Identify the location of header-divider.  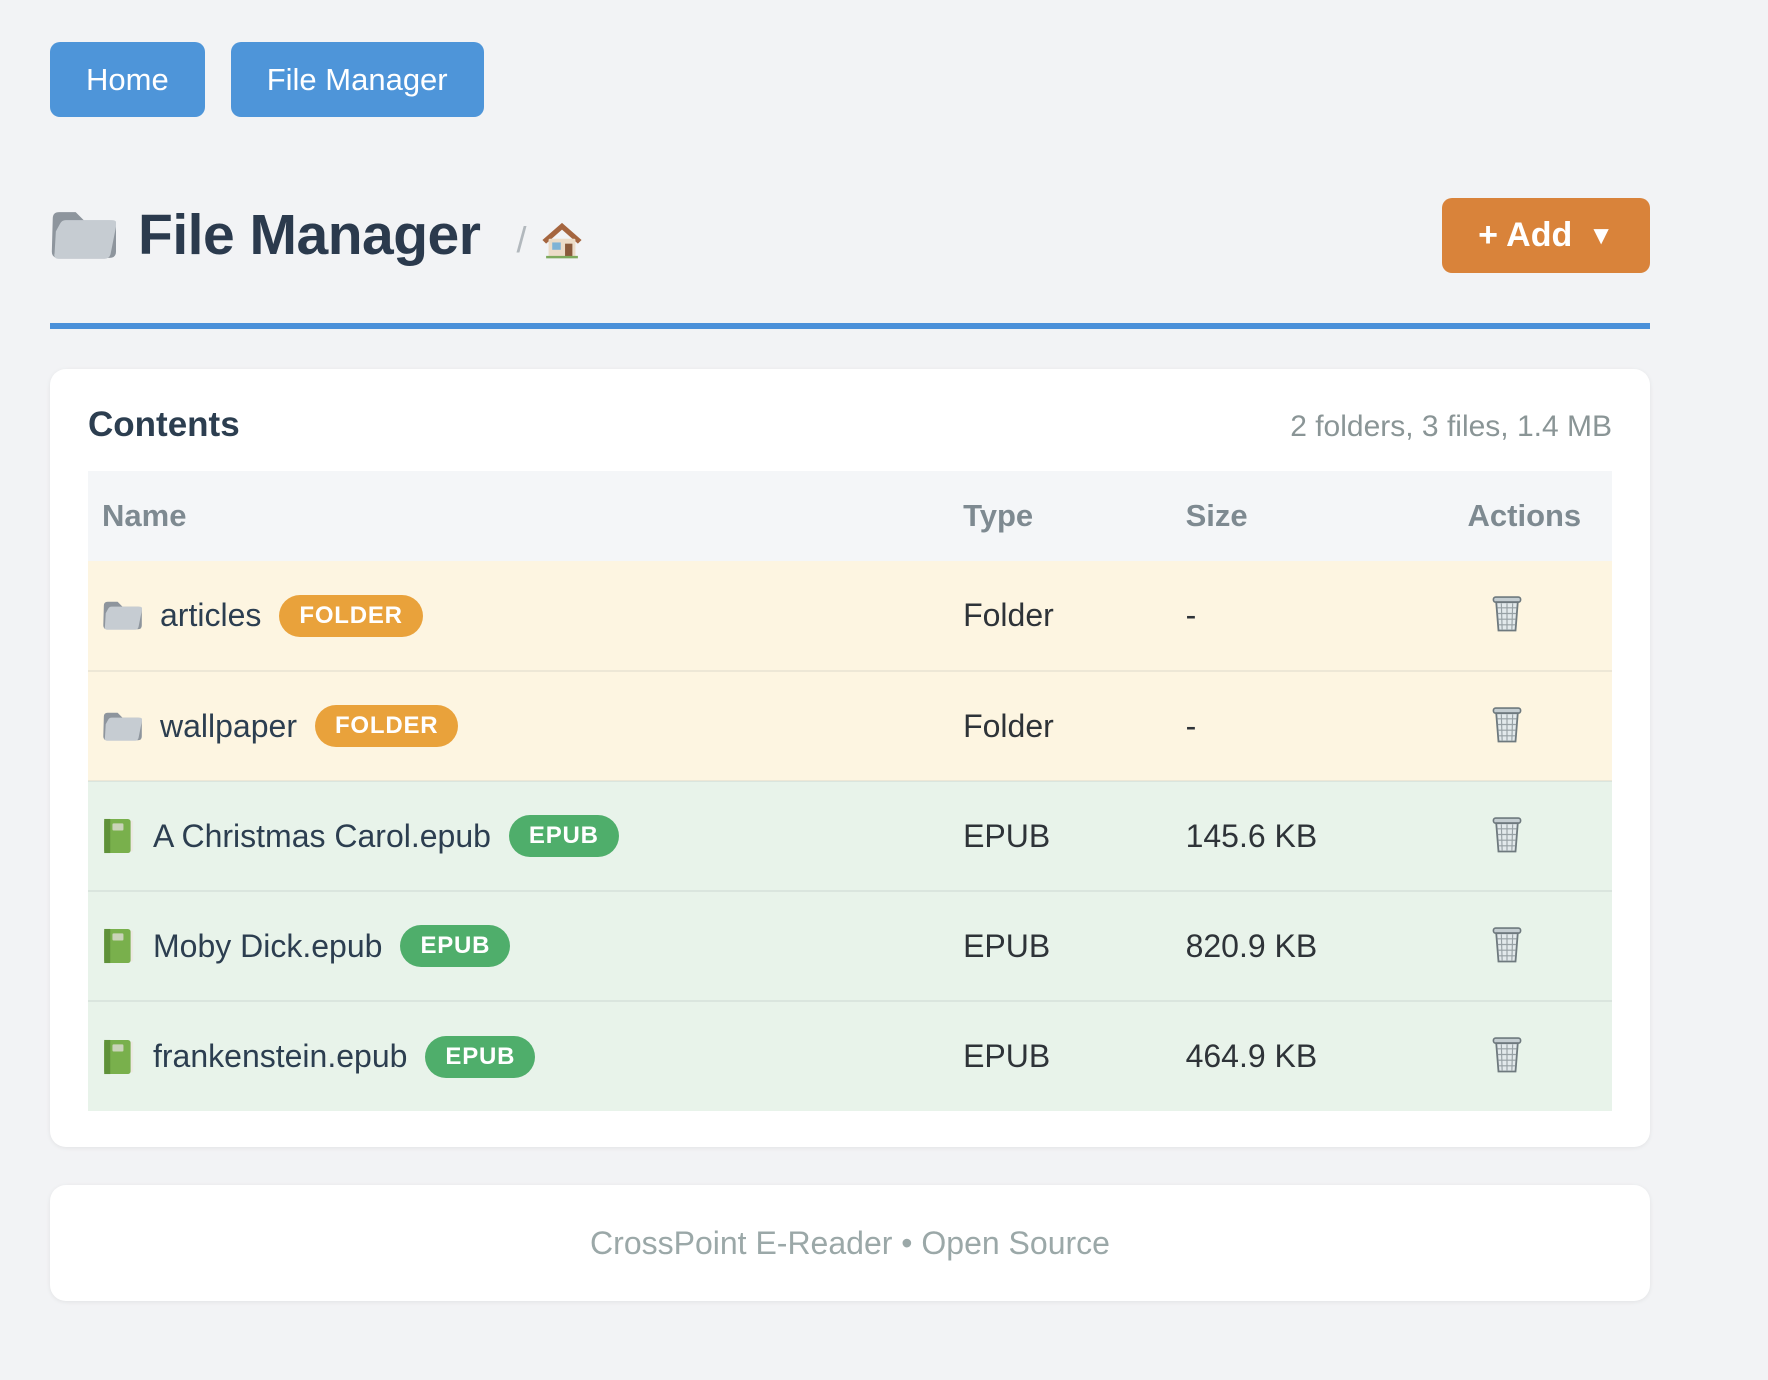
(850, 326).